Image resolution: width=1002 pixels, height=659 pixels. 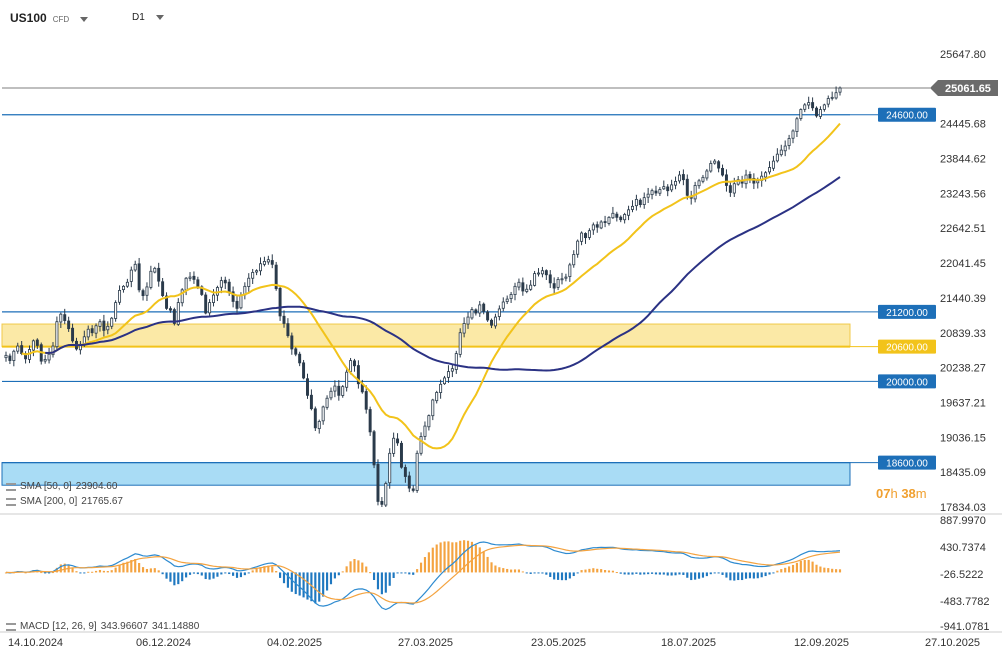 What do you see at coordinates (952, 643) in the screenshot?
I see `x-tick-label: 27.10.2025` at bounding box center [952, 643].